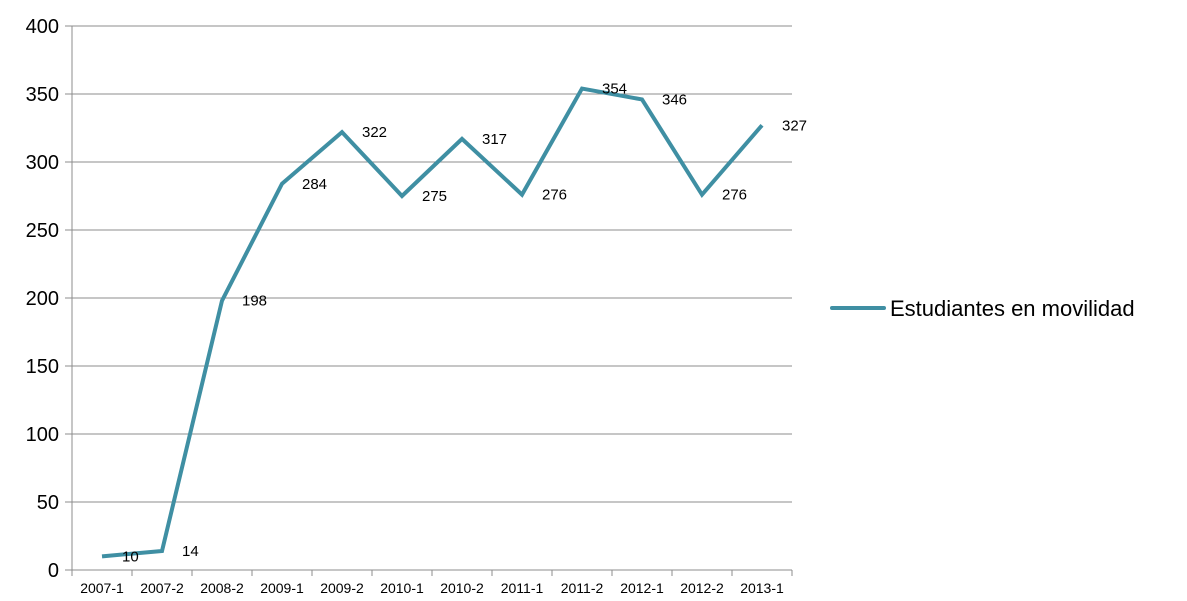  I want to click on x-tick-label: 2009-1, so click(282, 588).